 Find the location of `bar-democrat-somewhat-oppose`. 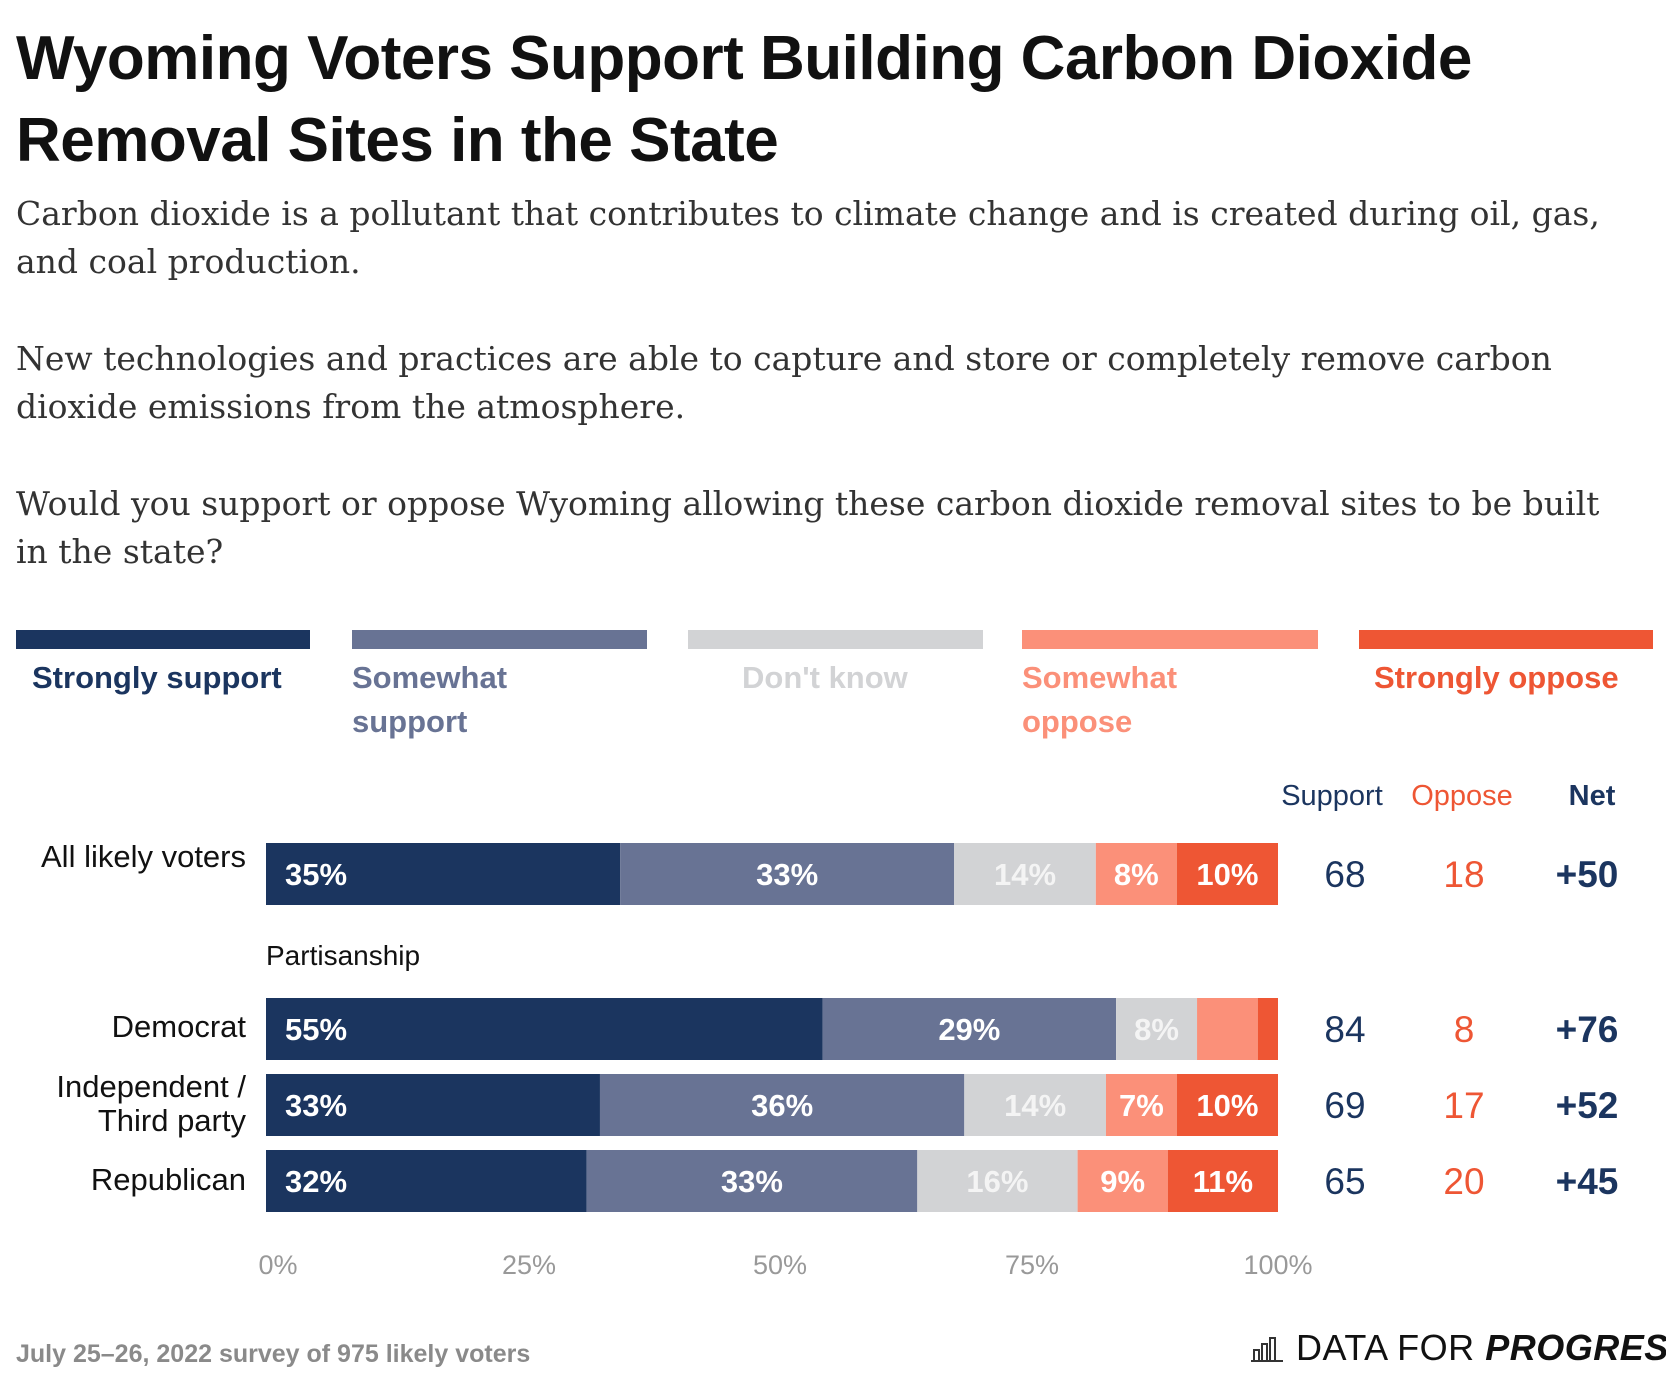

bar-democrat-somewhat-oppose is located at coordinates (1227, 1029).